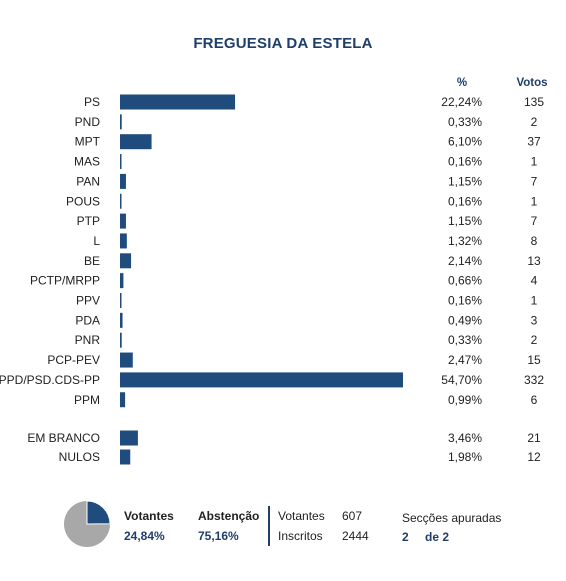 The height and width of the screenshot is (581, 566). What do you see at coordinates (50, 380) in the screenshot?
I see `category-label: PPD/PSD.CDS-PP` at bounding box center [50, 380].